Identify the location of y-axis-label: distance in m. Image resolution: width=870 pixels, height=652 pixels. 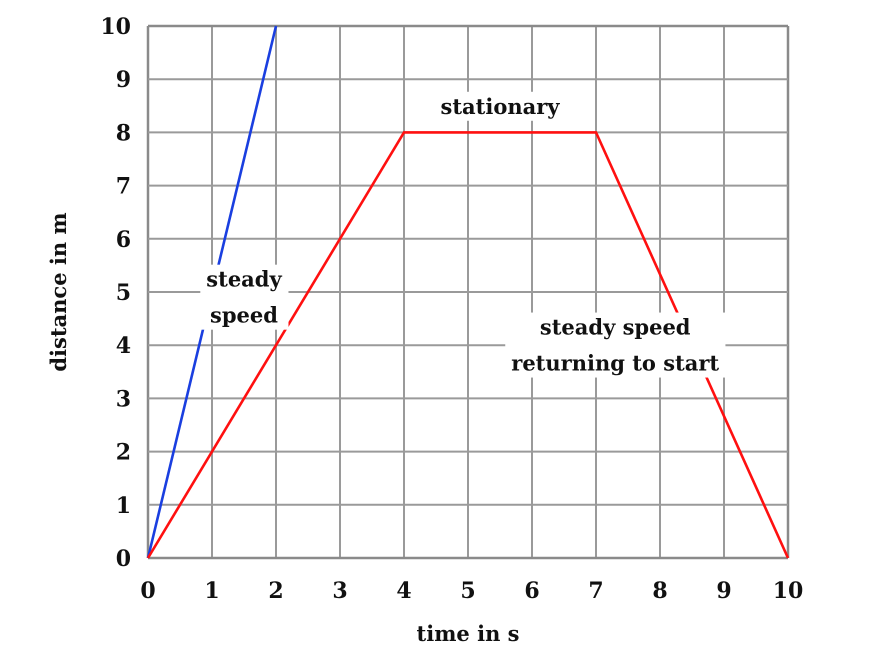
(58, 291).